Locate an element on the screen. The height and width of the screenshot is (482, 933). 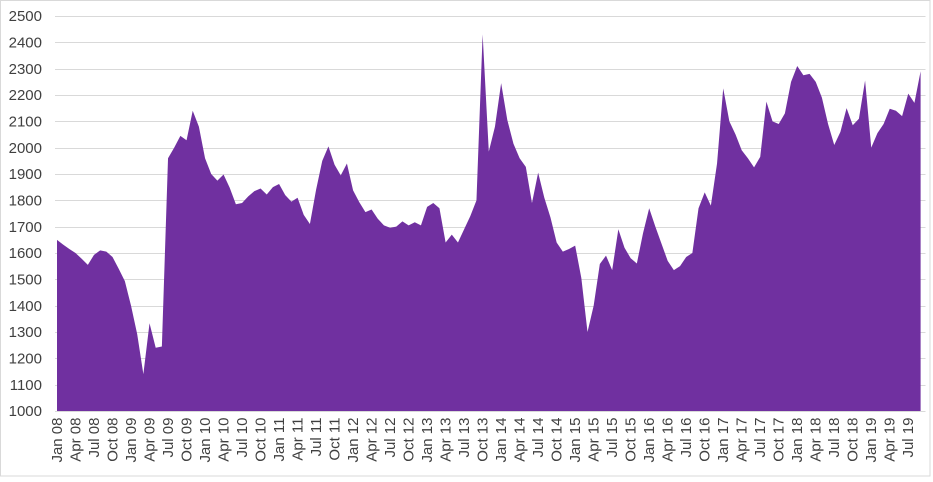
x-tick-label: Jan 15 is located at coordinates (575, 440).